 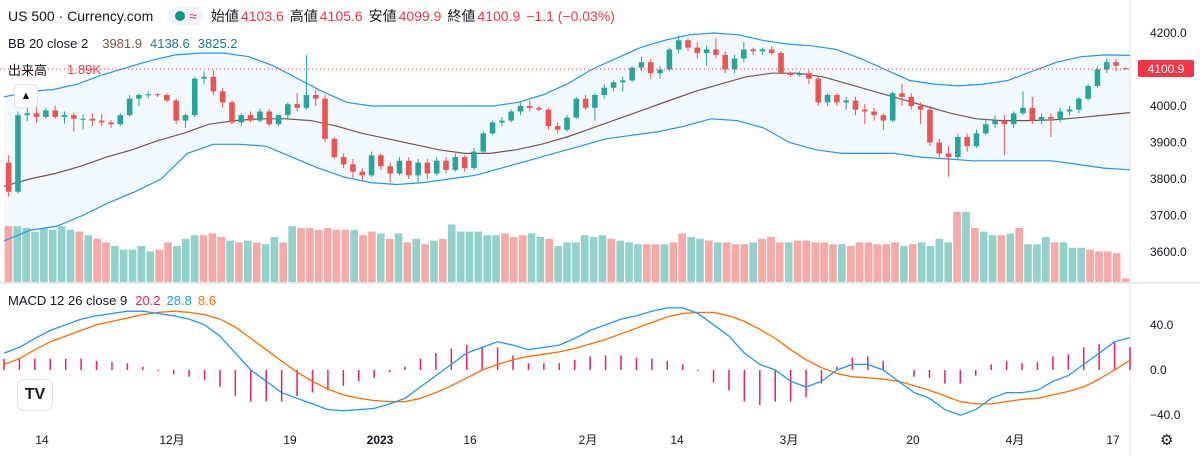 I want to click on bb-label: BB 20 close 2, so click(x=48, y=43).